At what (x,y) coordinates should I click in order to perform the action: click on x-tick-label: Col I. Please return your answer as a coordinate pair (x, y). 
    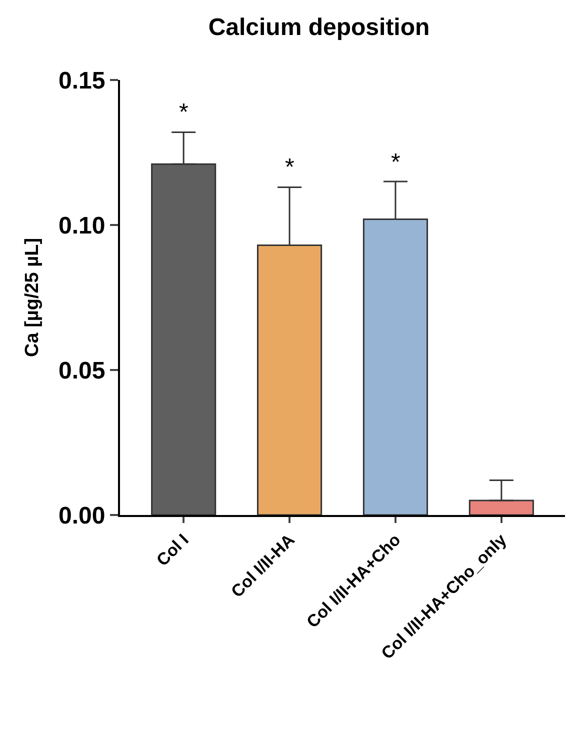
    Looking at the image, I should click on (172, 550).